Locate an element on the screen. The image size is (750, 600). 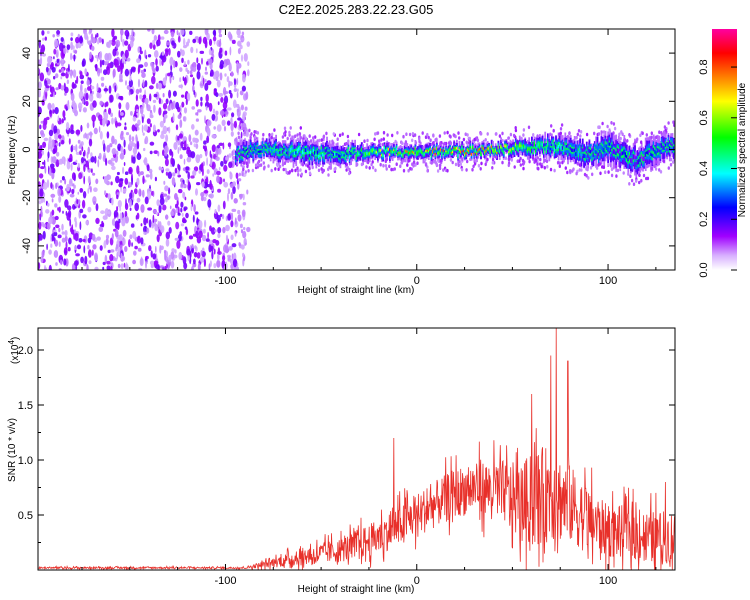
colorbar-label: Normalized spectral amplitude is located at coordinates (742, 149).